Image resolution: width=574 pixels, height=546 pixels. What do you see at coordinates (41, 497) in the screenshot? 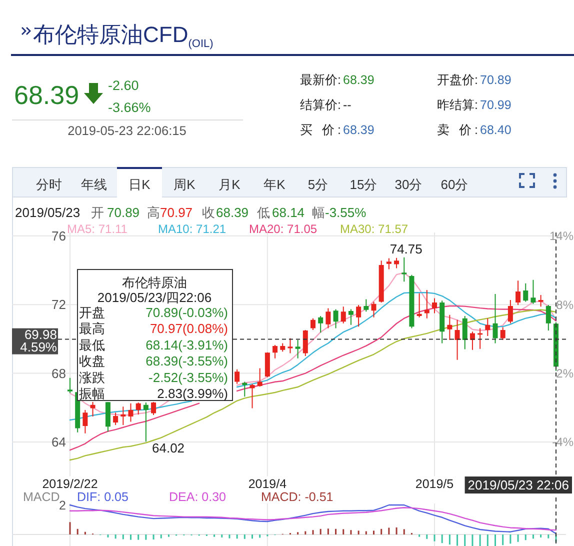
I see `chart-title: MACD` at bounding box center [41, 497].